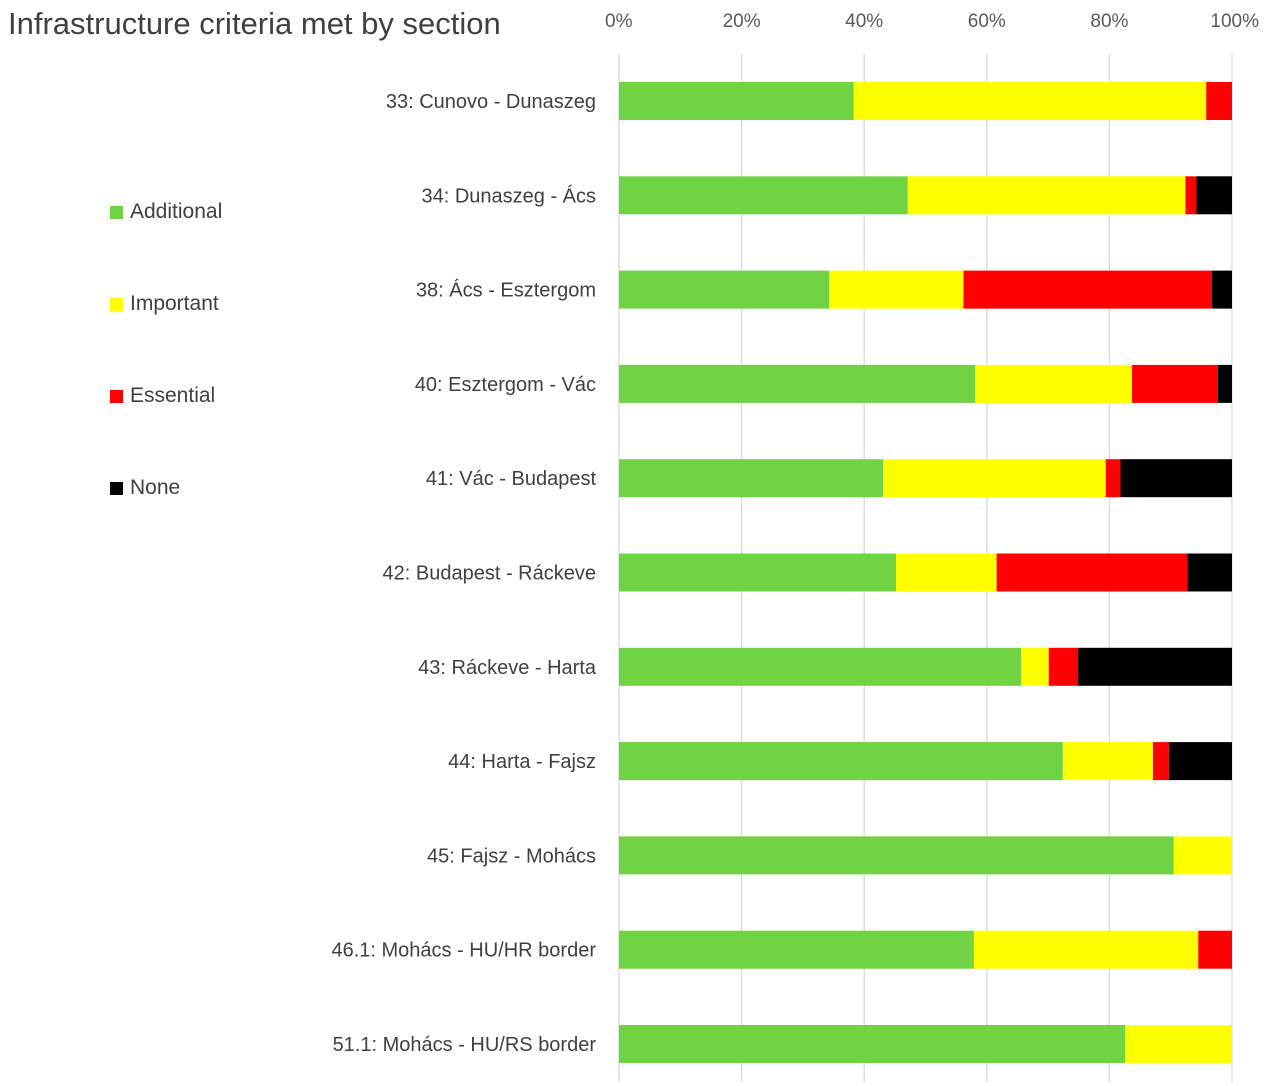 The width and height of the screenshot is (1271, 1086). I want to click on x-tick-label: 20%, so click(742, 21).